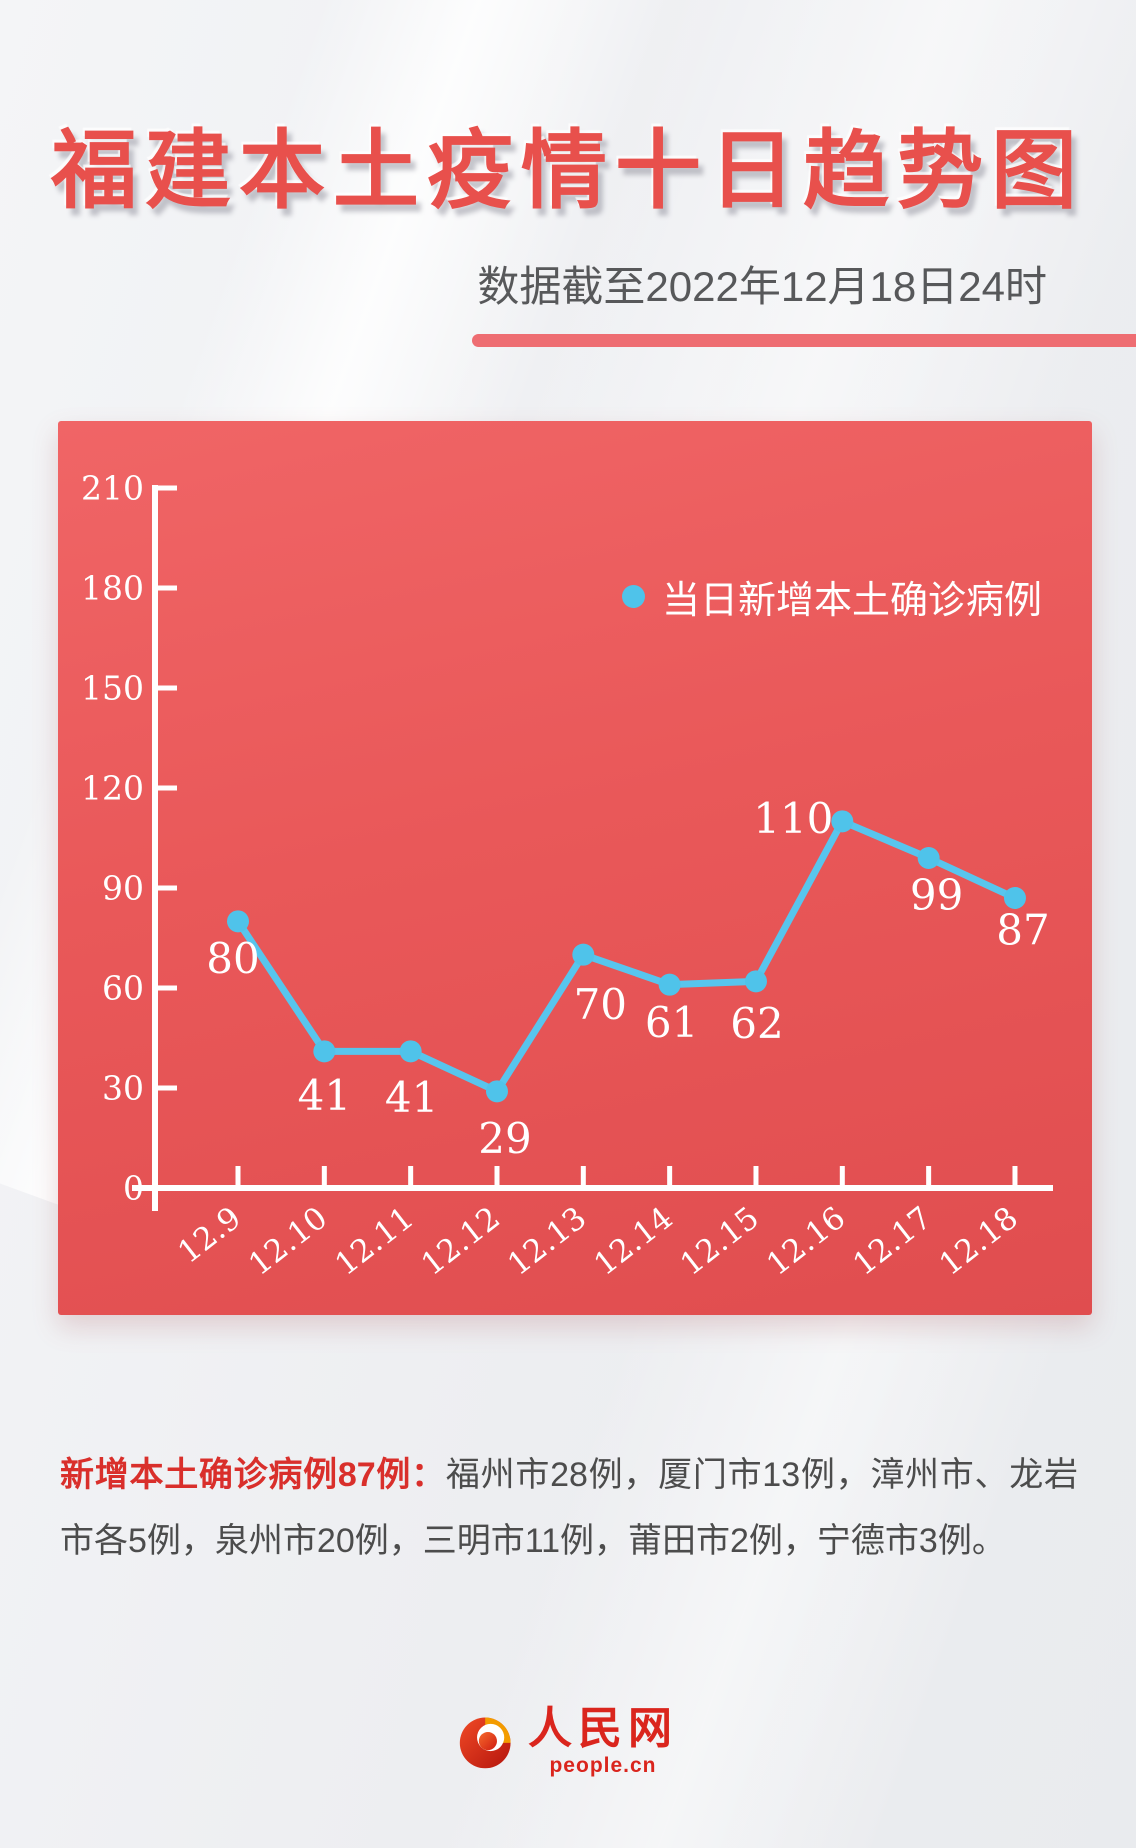 This screenshot has height=1848, width=1136. I want to click on logo-en-label: people.cn, so click(603, 1766).